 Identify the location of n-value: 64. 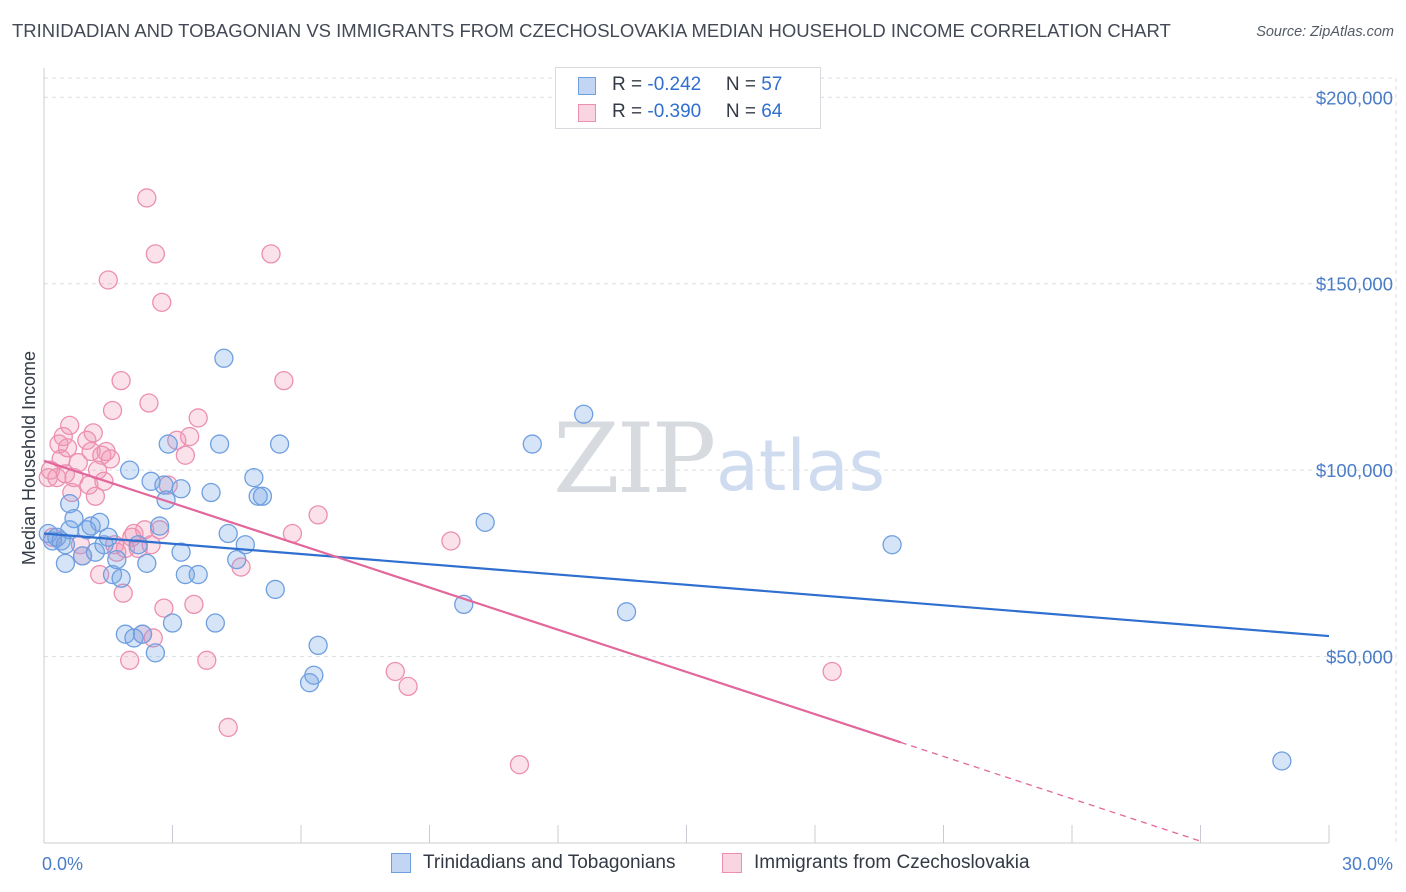
(772, 111).